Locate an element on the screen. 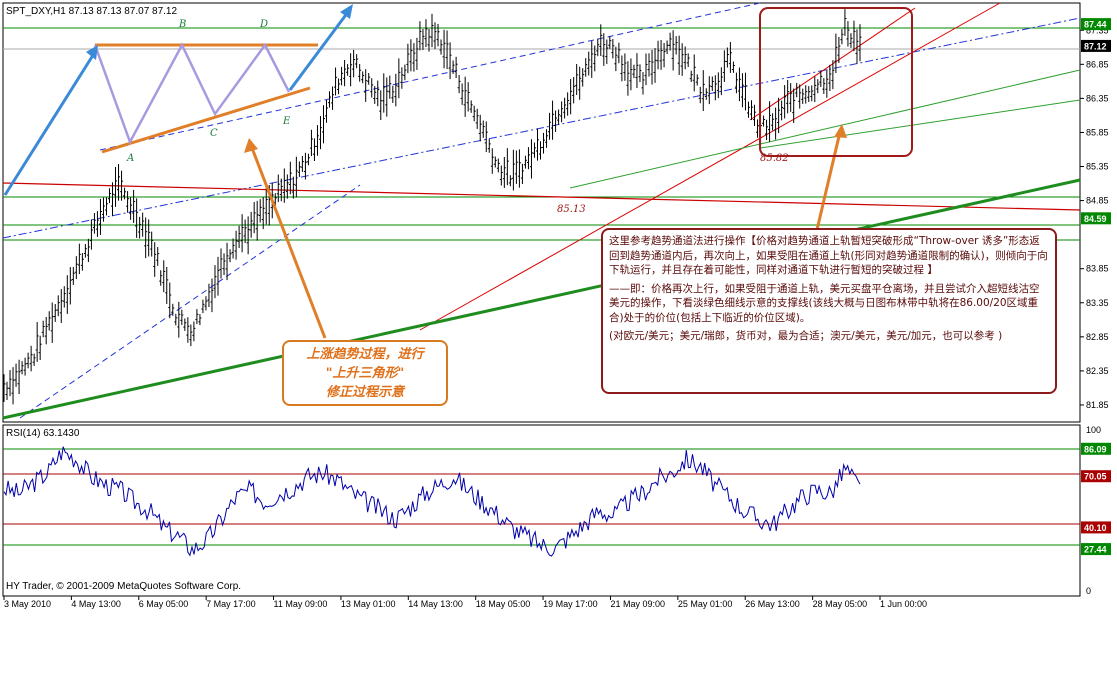 Image resolution: width=1117 pixels, height=687 pixels. price-tick-label: 84.85 is located at coordinates (1097, 201).